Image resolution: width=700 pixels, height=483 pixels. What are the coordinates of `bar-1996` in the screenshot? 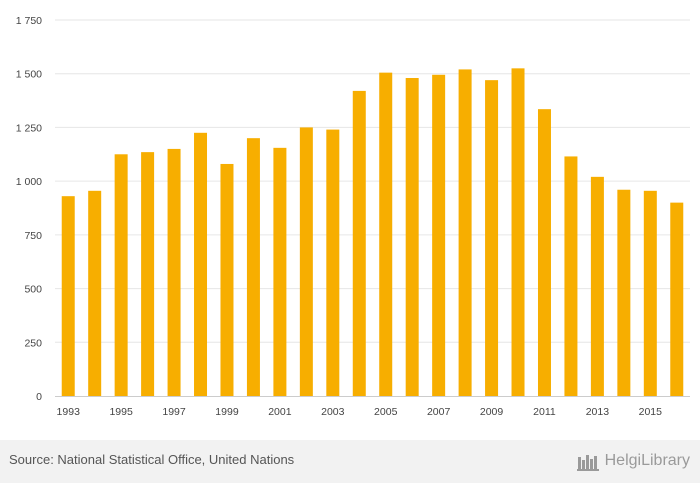 It's located at (148, 274).